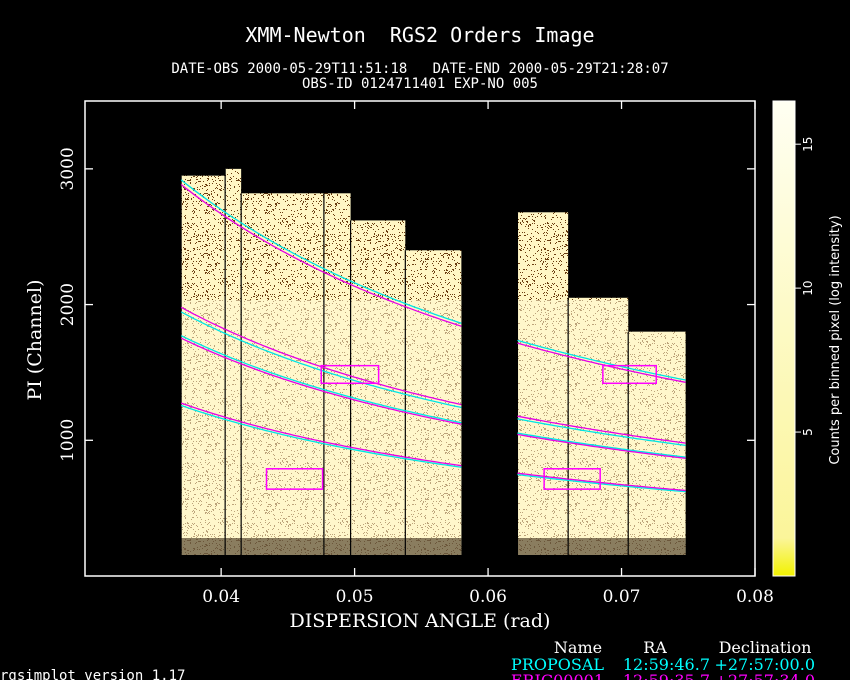 The height and width of the screenshot is (680, 850). Describe the element at coordinates (808, 432) in the screenshot. I see `colorbar-tick-label: 5` at that location.